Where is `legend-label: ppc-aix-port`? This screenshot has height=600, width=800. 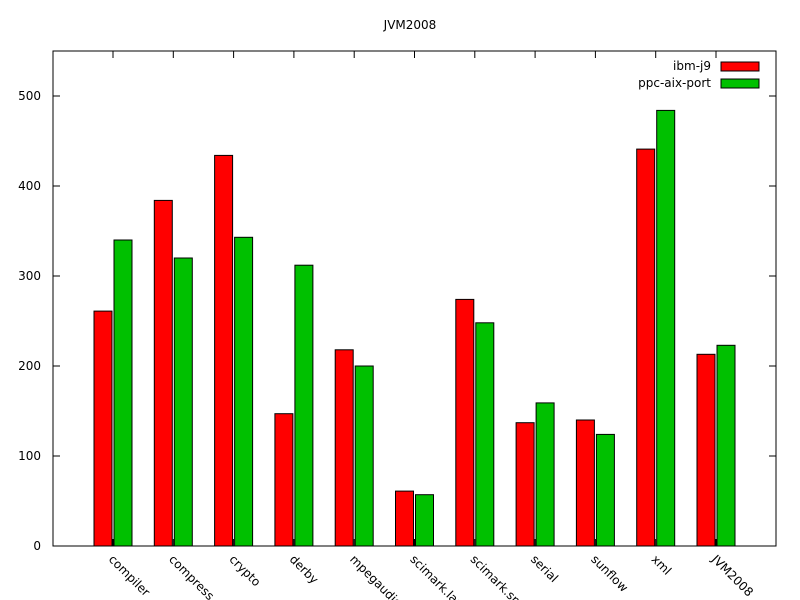 legend-label: ppc-aix-port is located at coordinates (674, 83).